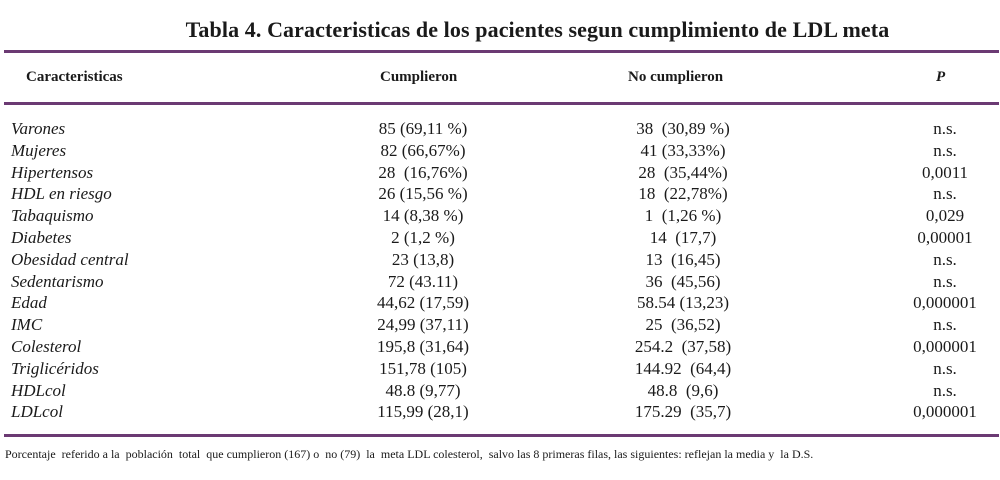  I want to click on row-label: Hipertensos, so click(52, 172).